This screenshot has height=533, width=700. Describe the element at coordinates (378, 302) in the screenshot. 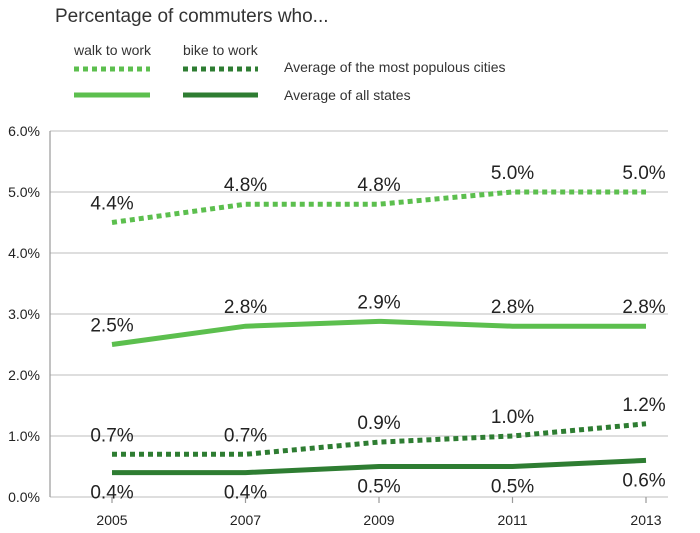

I see `data-label: 2.9%` at that location.